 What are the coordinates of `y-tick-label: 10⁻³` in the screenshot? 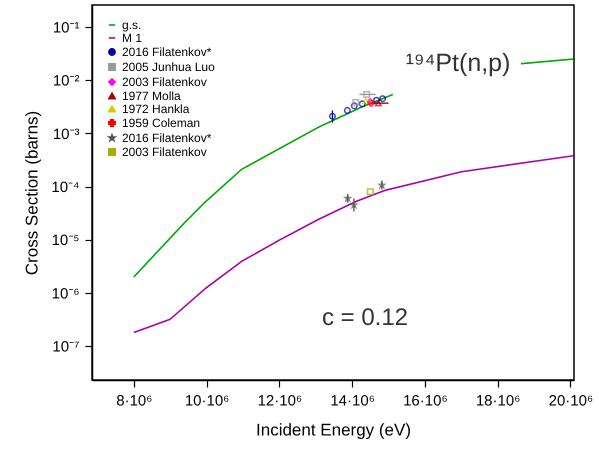 It's located at (66, 134).